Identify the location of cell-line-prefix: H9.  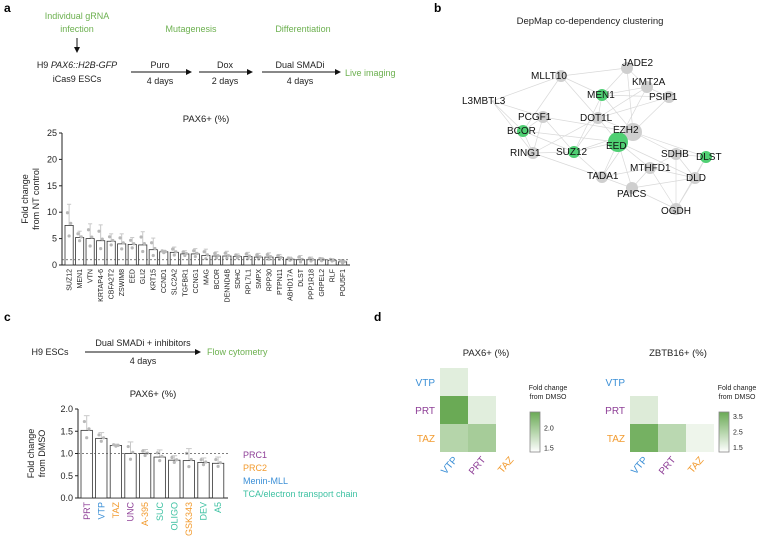
(44, 65).